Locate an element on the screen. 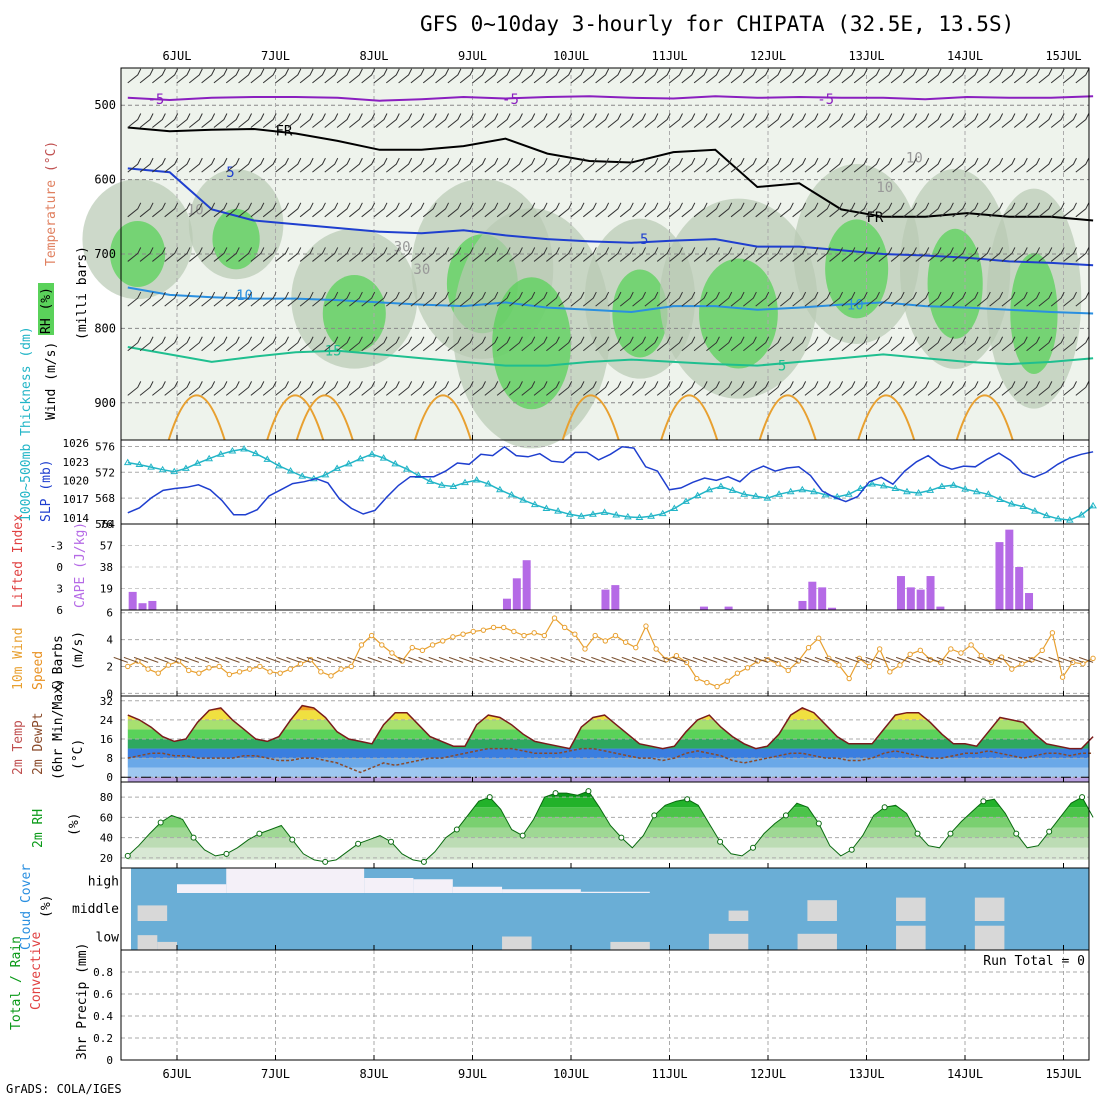  temperature-contour is located at coordinates (610, 98).